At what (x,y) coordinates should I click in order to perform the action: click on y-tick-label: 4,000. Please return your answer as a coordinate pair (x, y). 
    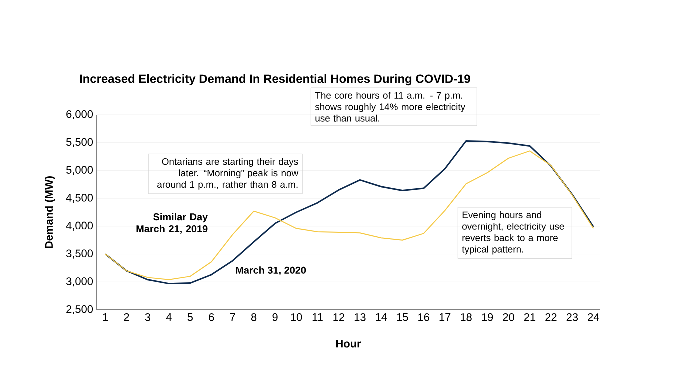
    Looking at the image, I should click on (80, 226).